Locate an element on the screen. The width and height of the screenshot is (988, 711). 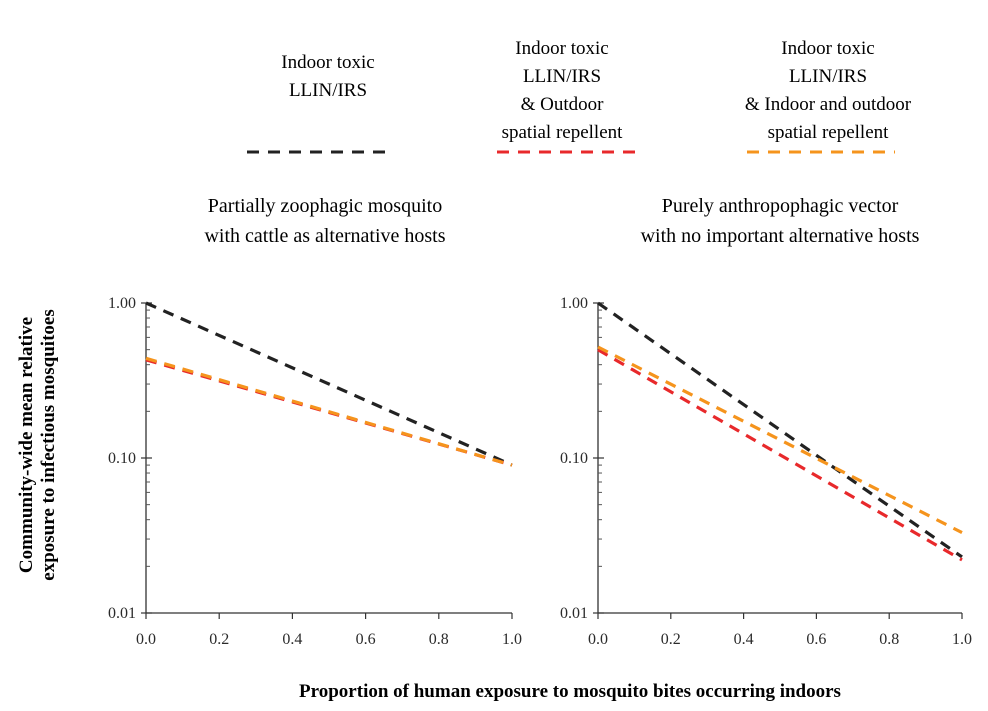
panel-subtitle-line: Partially zoophagic mosquito is located at coordinates (325, 206).